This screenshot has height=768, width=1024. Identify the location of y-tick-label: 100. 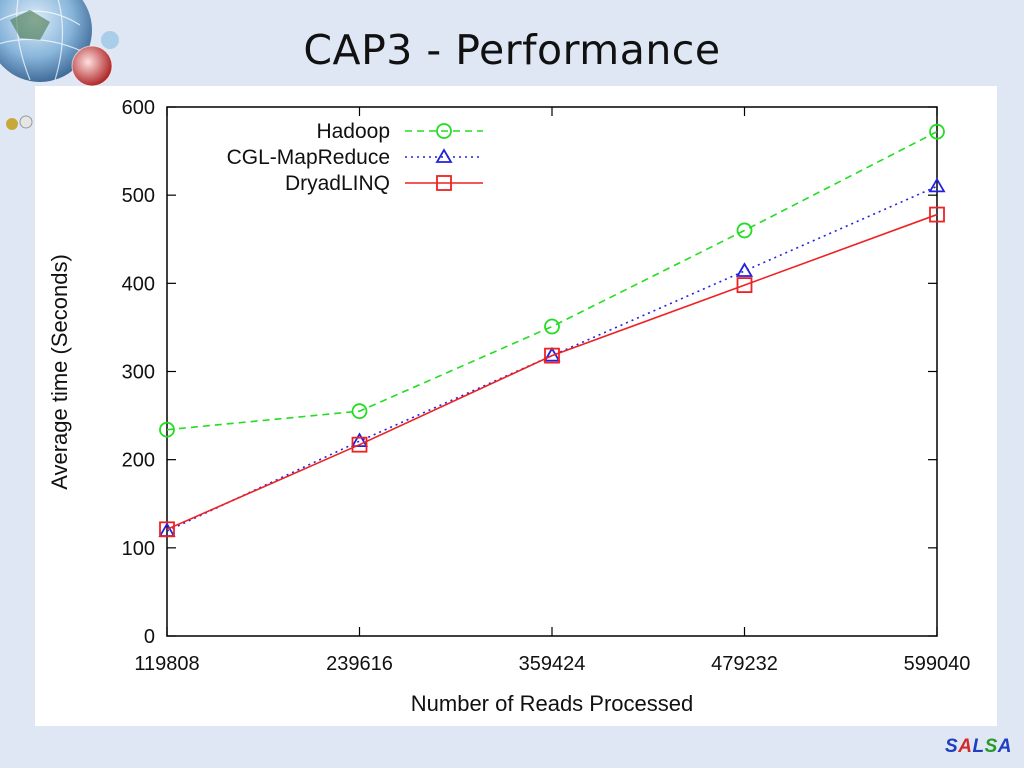
(138, 549).